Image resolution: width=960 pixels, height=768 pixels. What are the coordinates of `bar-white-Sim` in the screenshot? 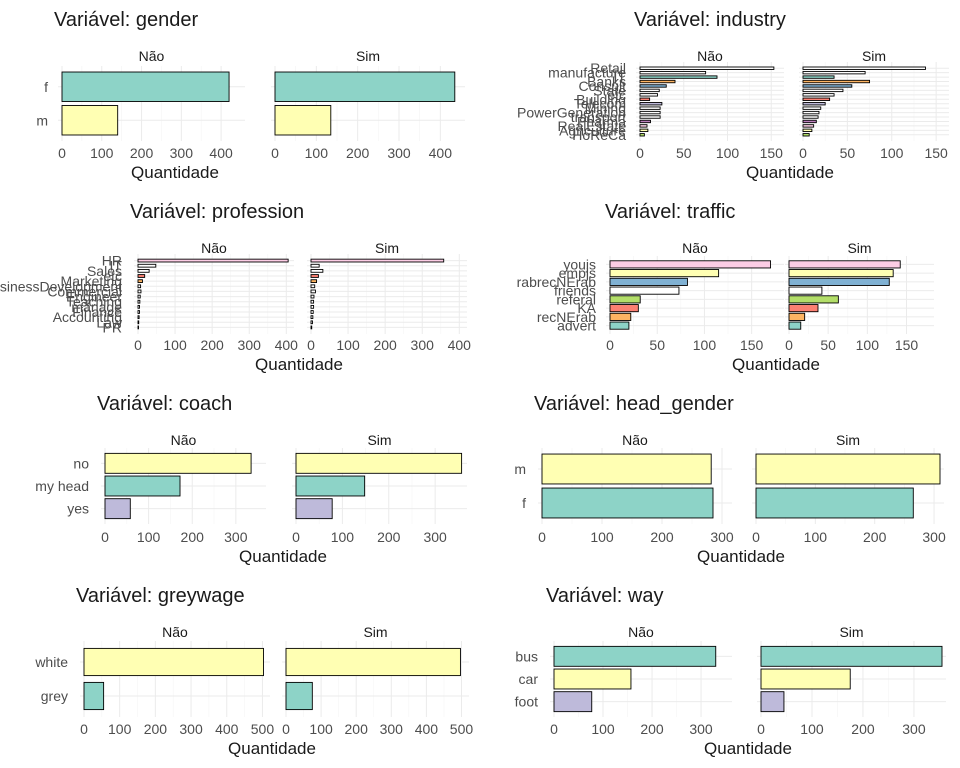 It's located at (373, 662).